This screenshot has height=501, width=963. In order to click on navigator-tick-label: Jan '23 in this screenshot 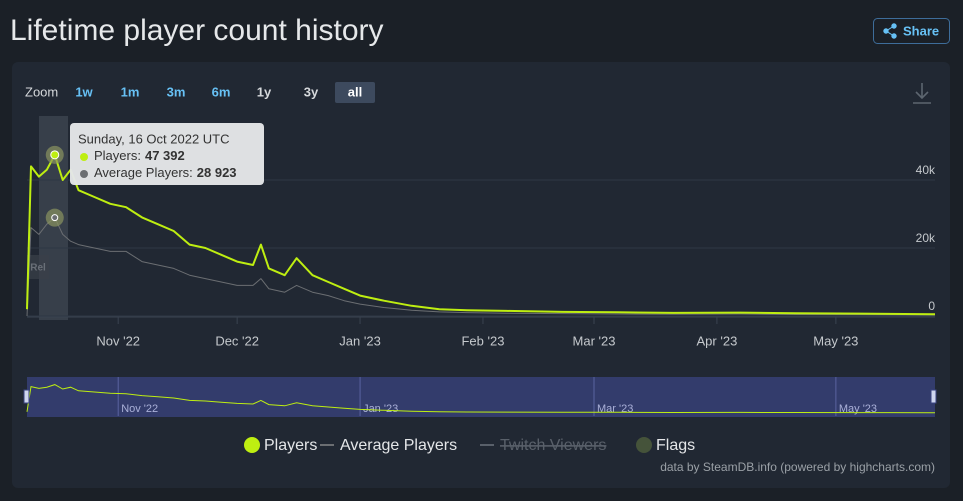, I will do `click(380, 409)`.